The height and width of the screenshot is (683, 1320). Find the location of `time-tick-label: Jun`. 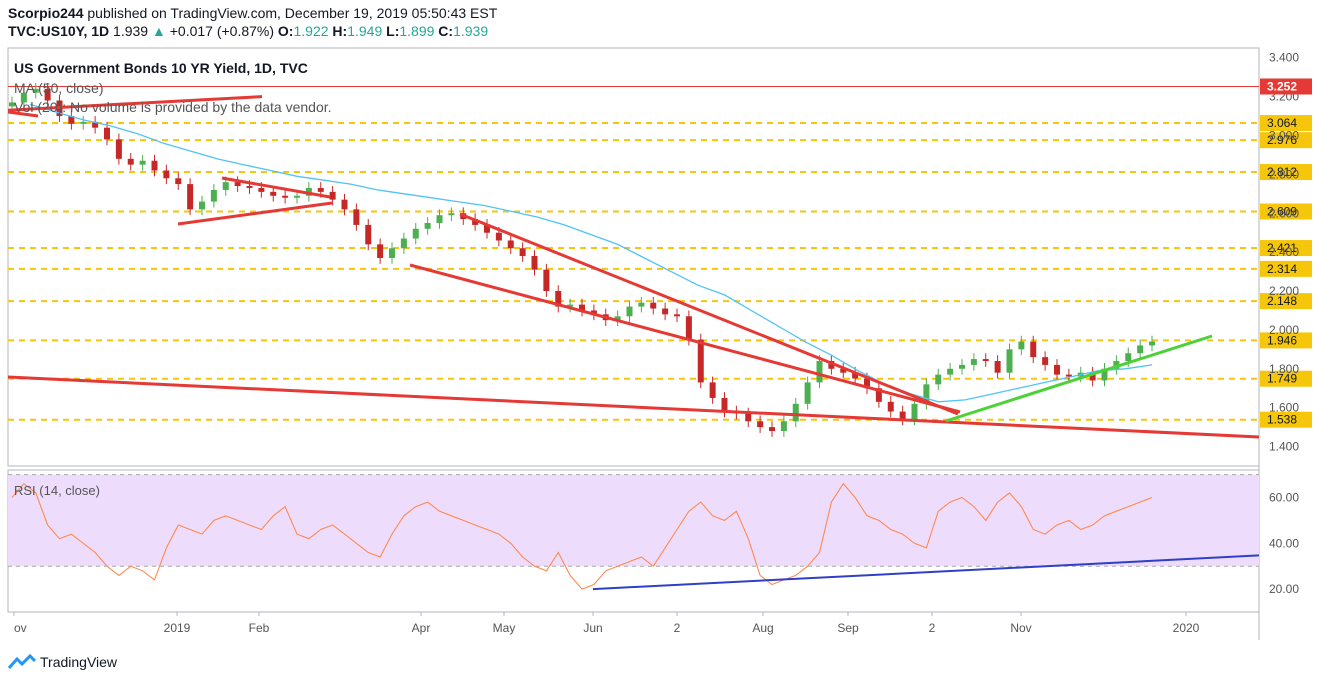

time-tick-label: Jun is located at coordinates (592, 628).